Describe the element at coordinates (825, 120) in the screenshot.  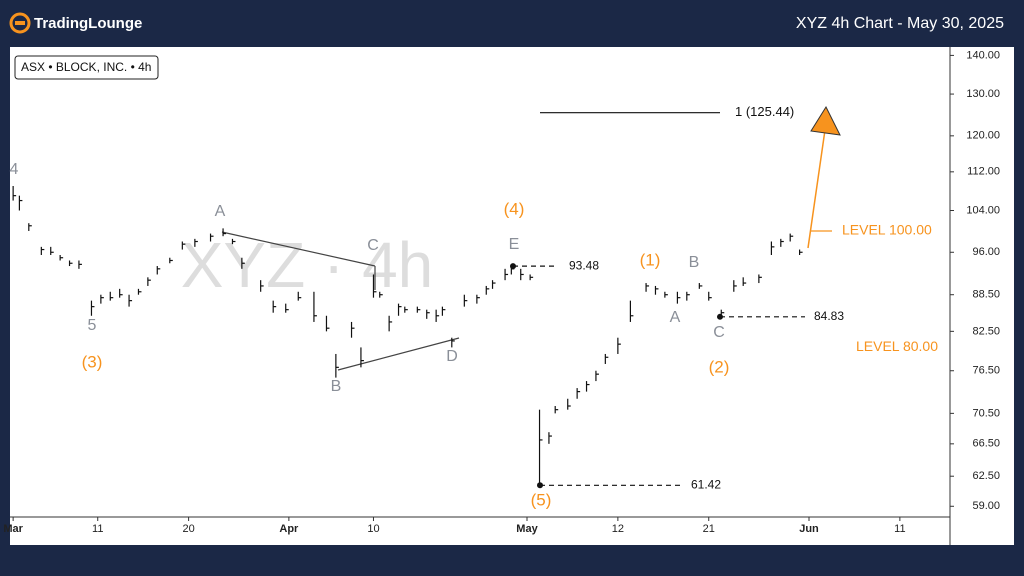
I see `projection-arrow-head` at that location.